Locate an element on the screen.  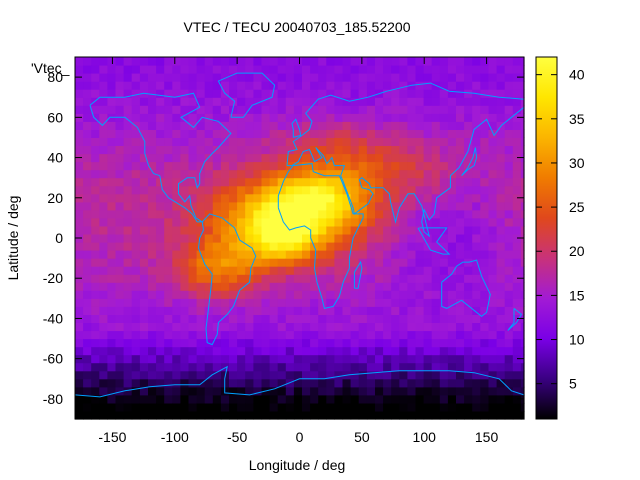
y-tick-label: 60 is located at coordinates (55, 117).